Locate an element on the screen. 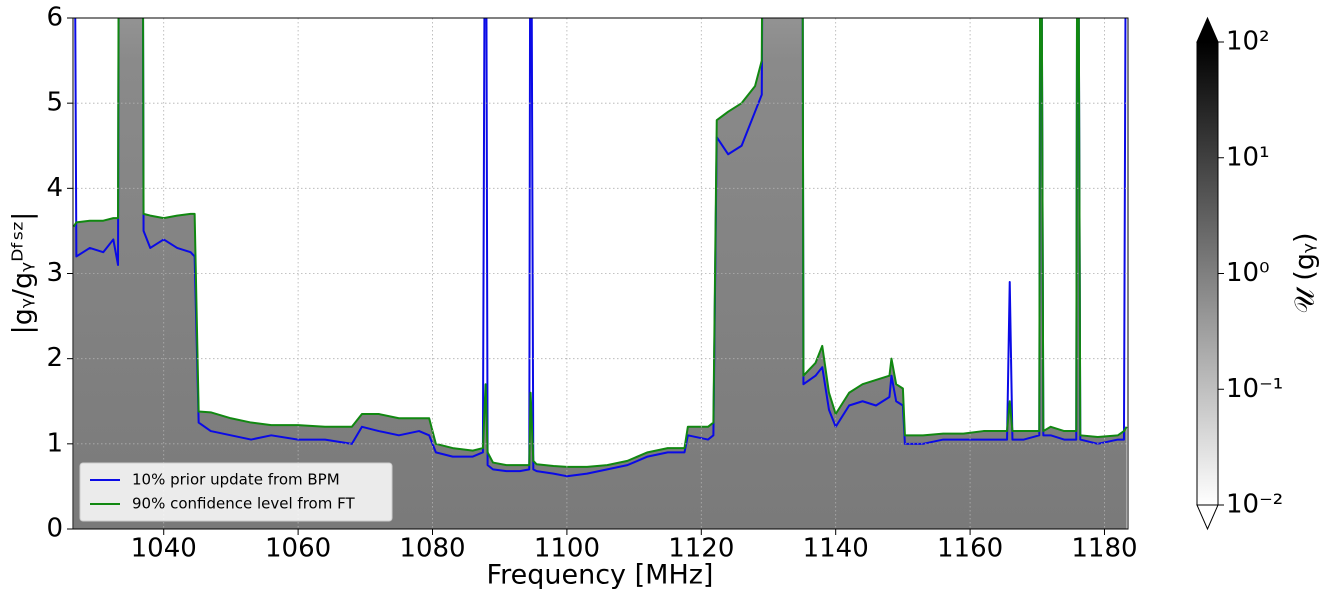  colorbar is located at coordinates (1207, 273).